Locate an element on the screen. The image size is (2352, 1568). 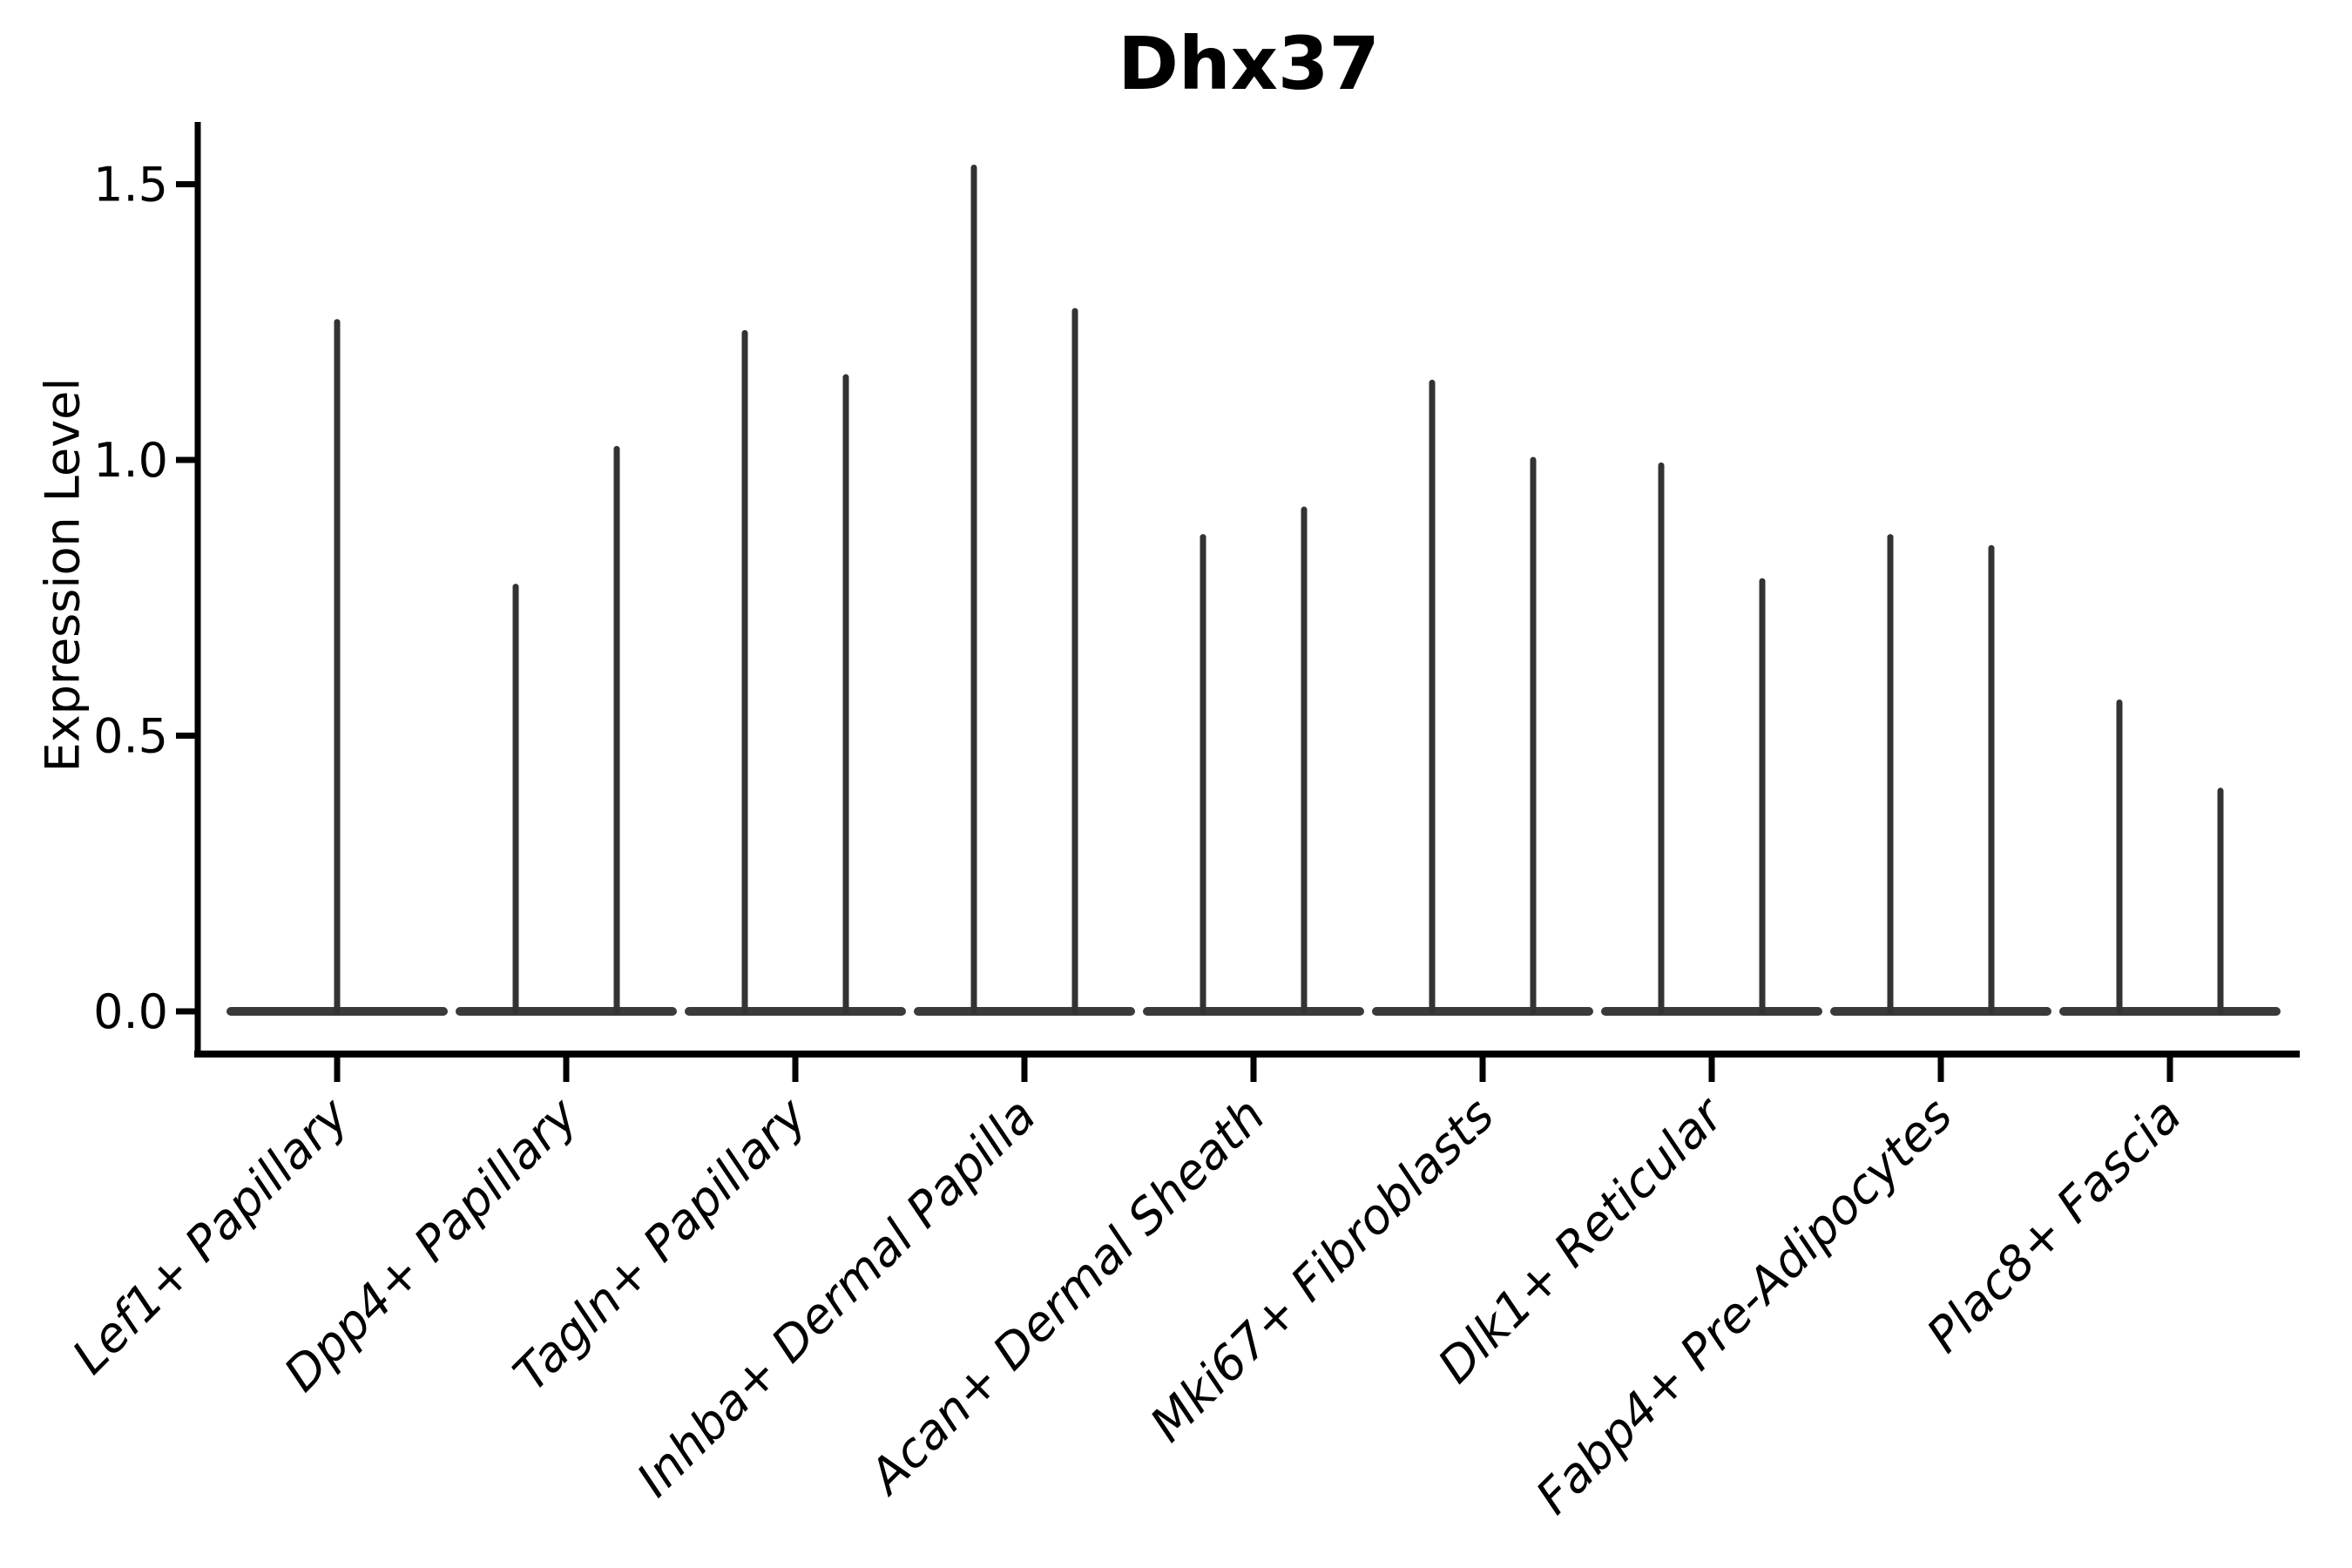
x-category-label: Inhba+ Dermal Papilla is located at coordinates (836, 1297).